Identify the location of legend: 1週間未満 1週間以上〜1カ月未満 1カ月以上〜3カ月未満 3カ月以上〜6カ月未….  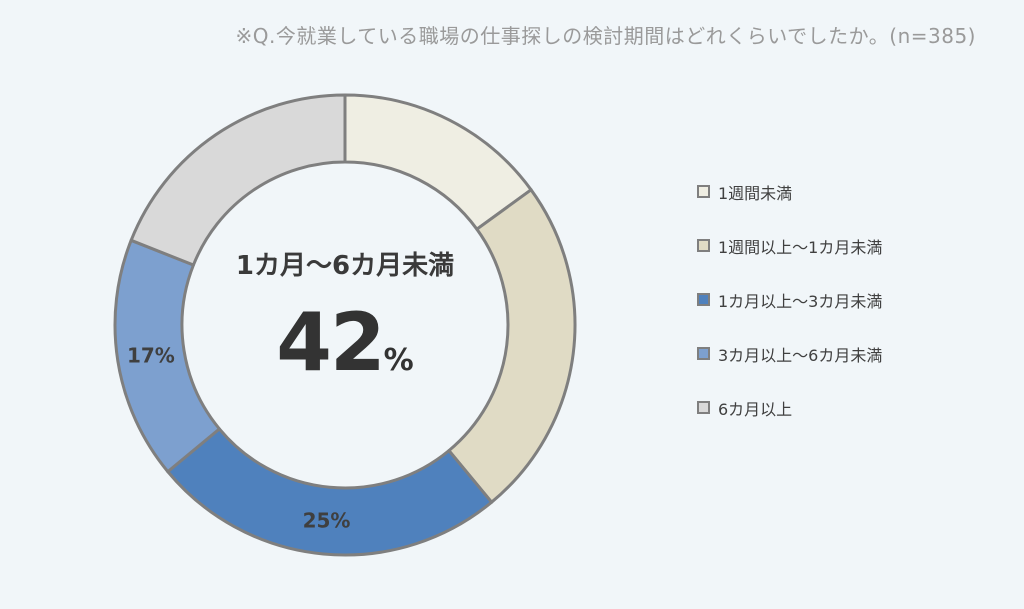
(789, 313).